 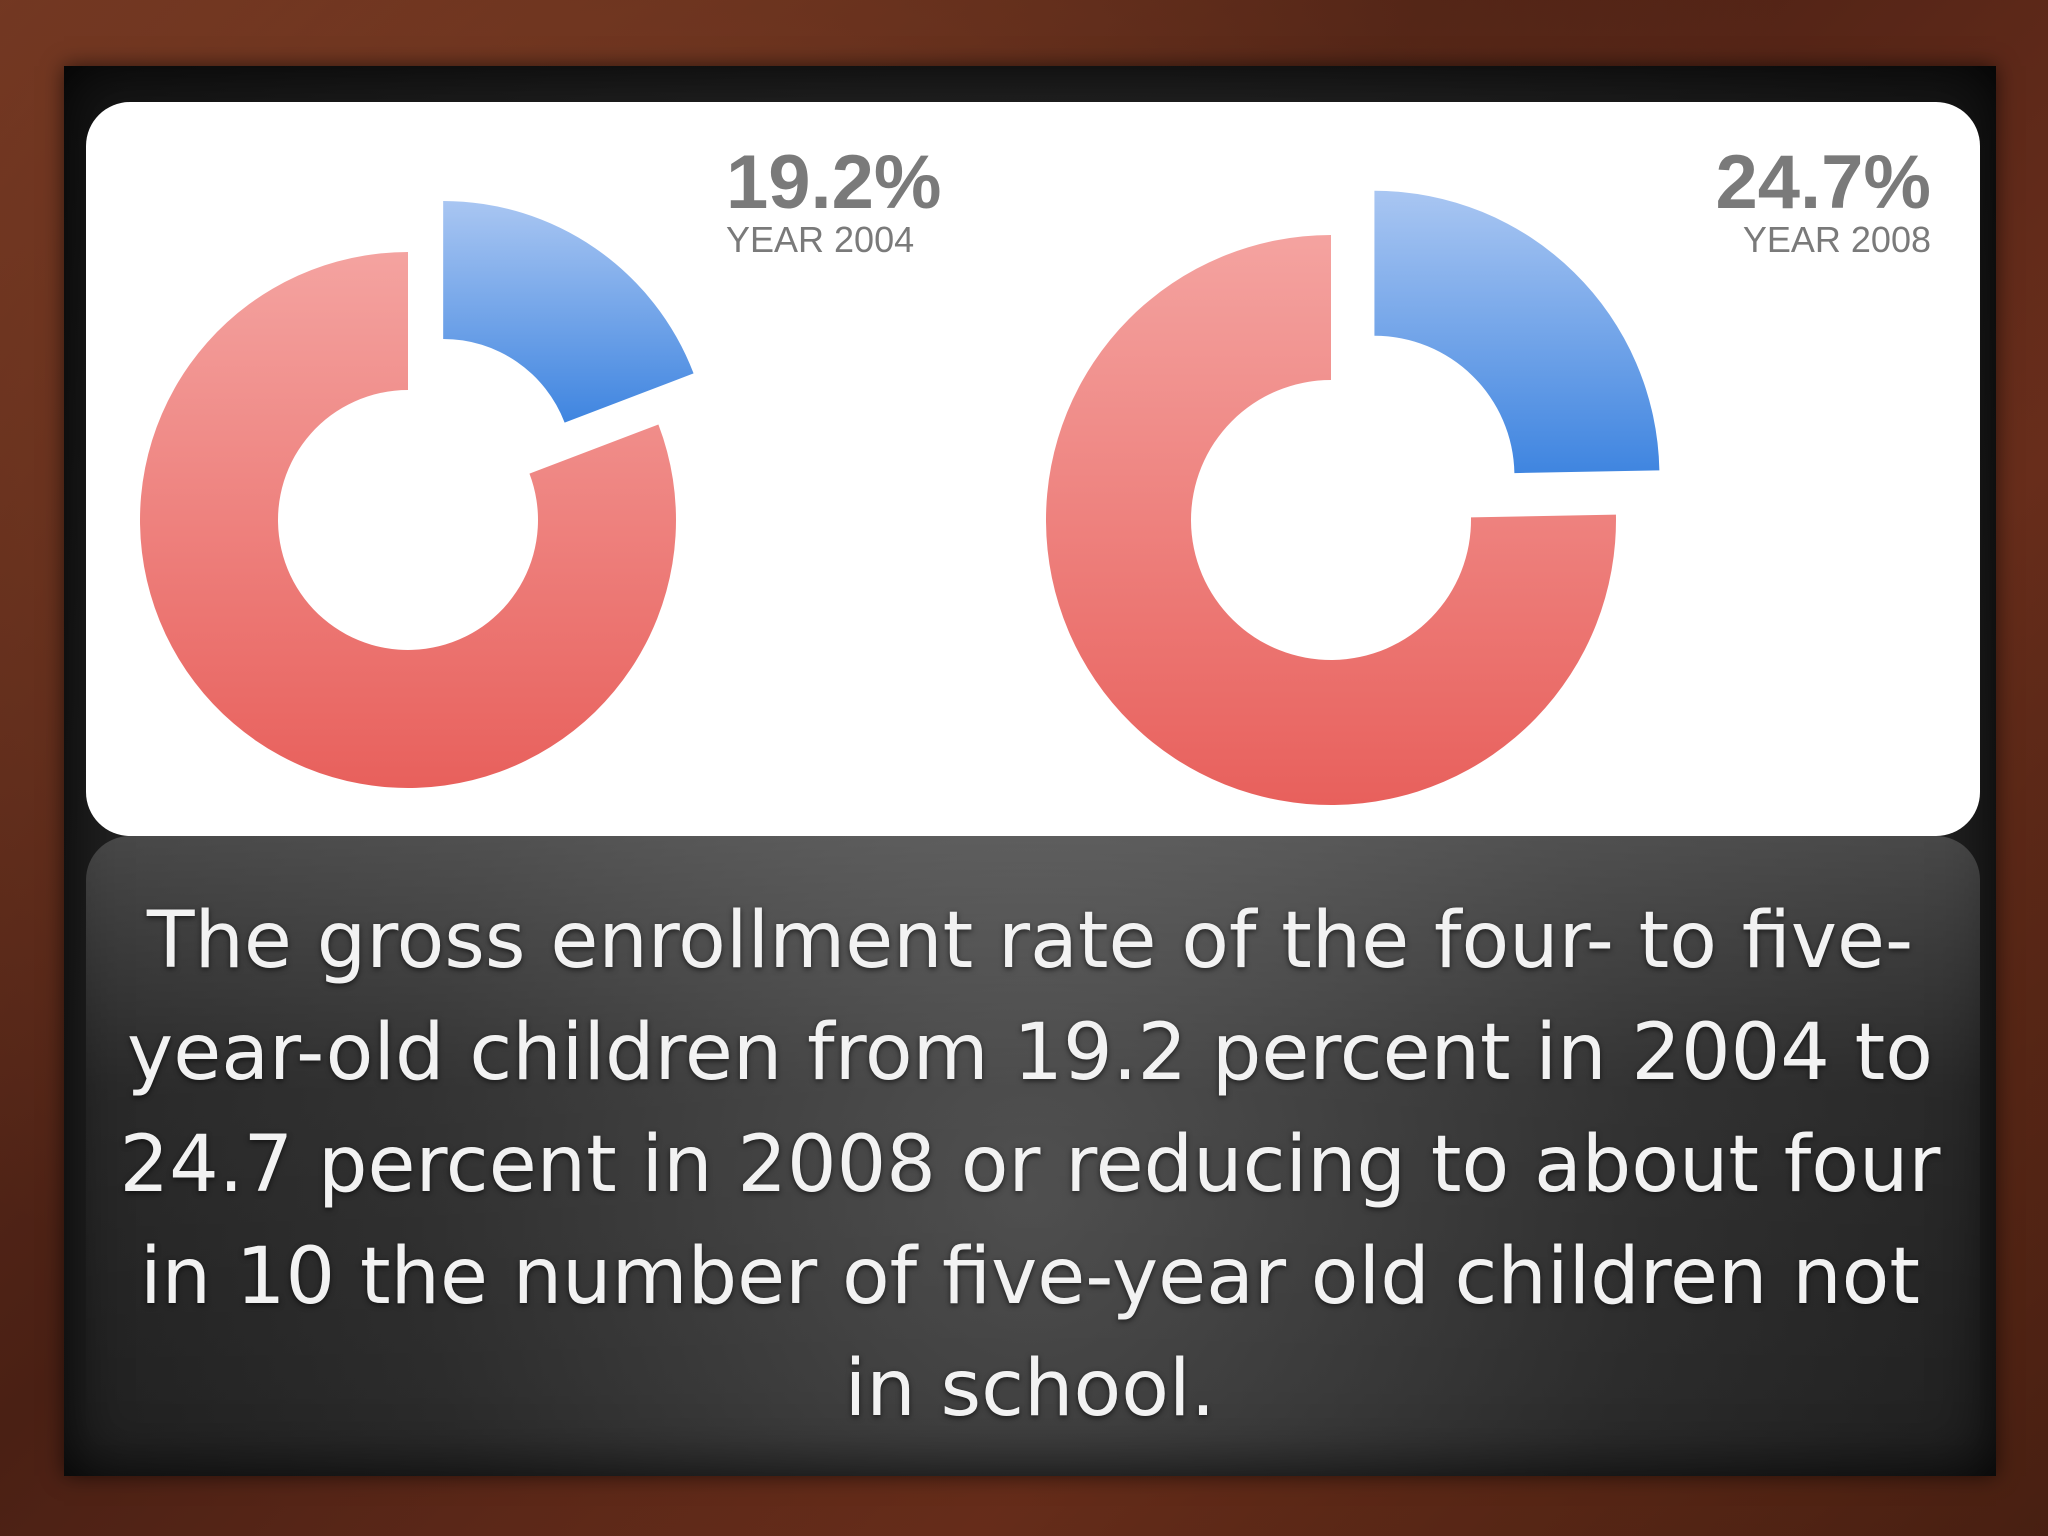 What do you see at coordinates (407, 520) in the screenshot?
I see `slice-not-enrolled-2004` at bounding box center [407, 520].